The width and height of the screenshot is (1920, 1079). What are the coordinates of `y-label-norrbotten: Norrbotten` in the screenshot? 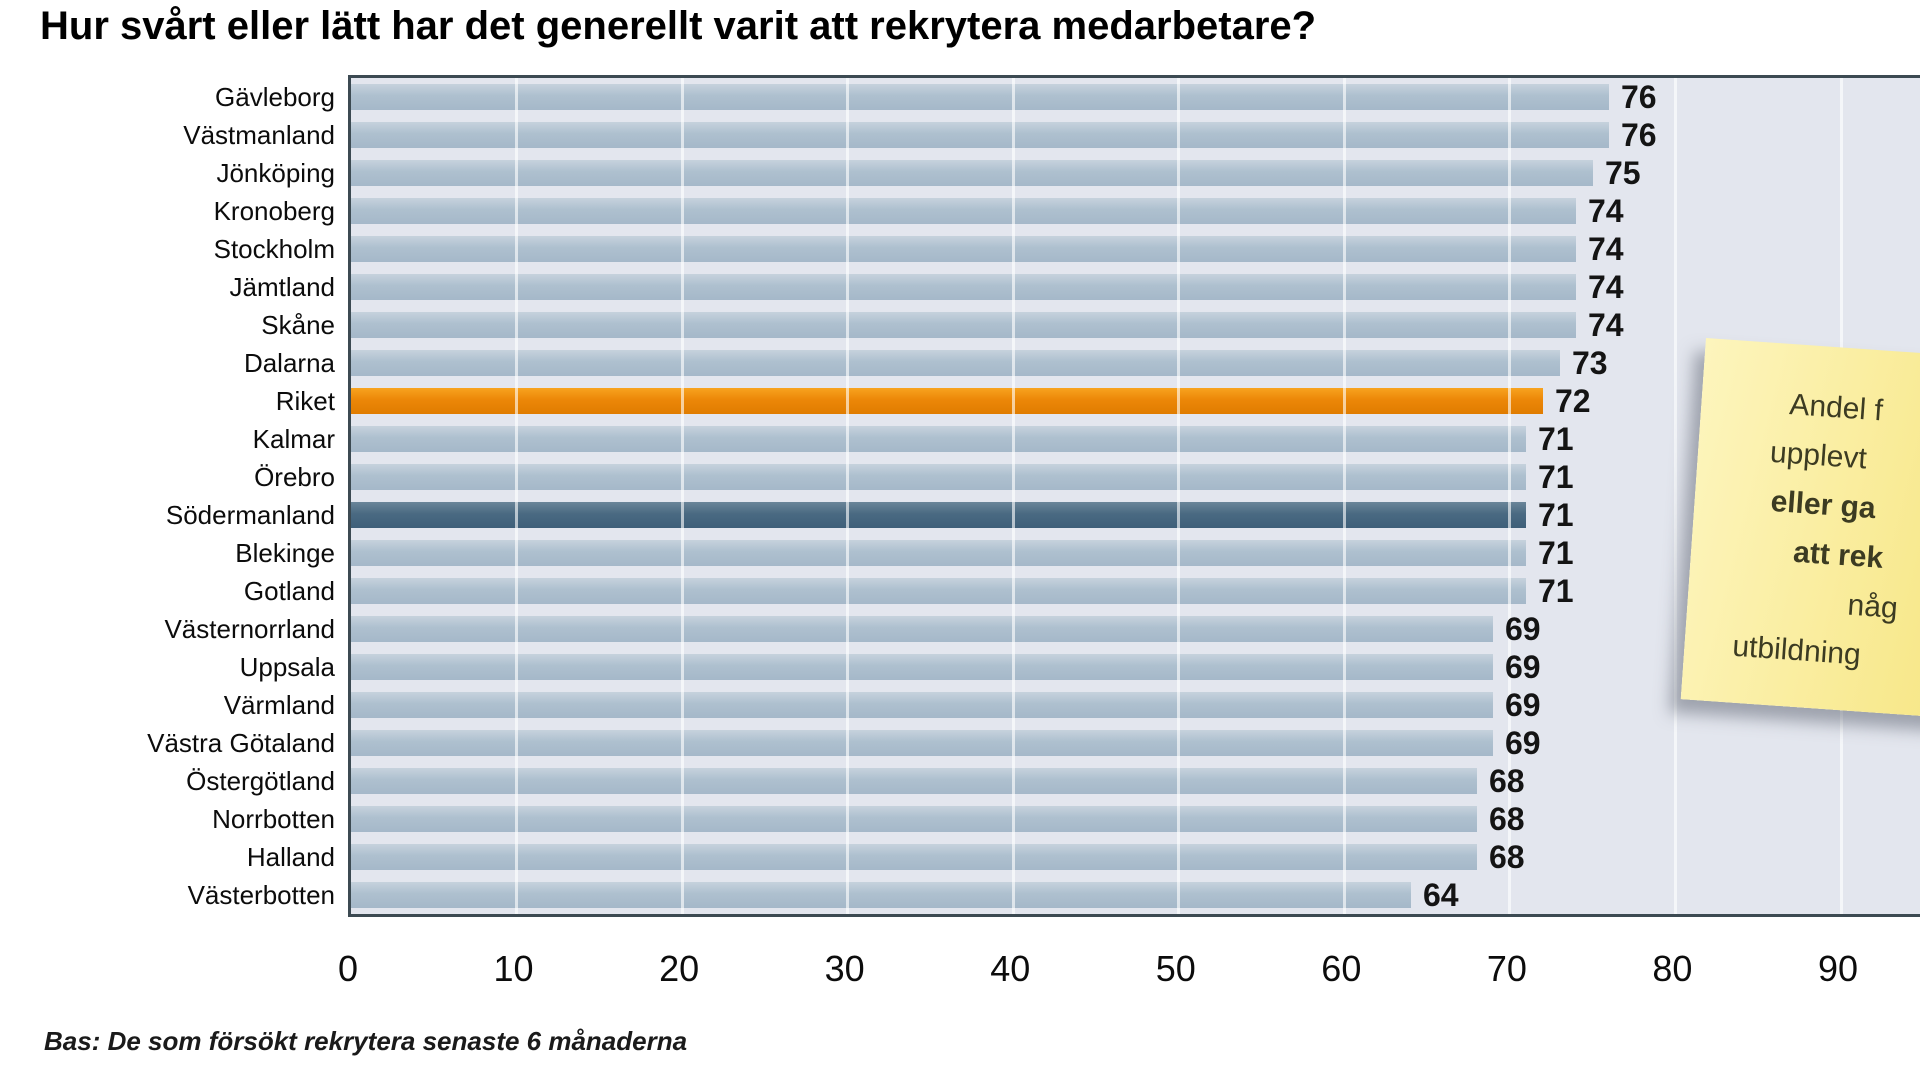 It's located at (273, 819).